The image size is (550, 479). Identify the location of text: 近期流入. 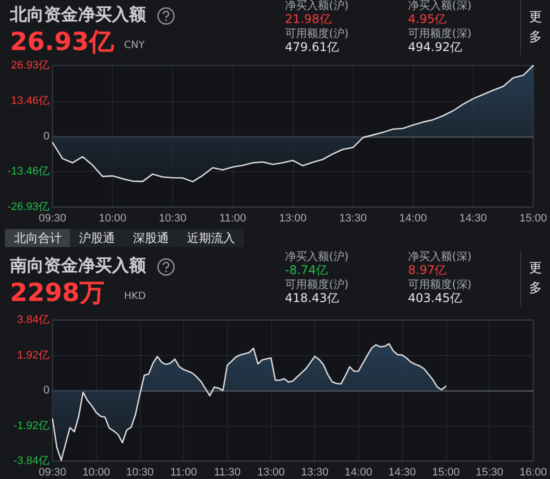
(211, 238).